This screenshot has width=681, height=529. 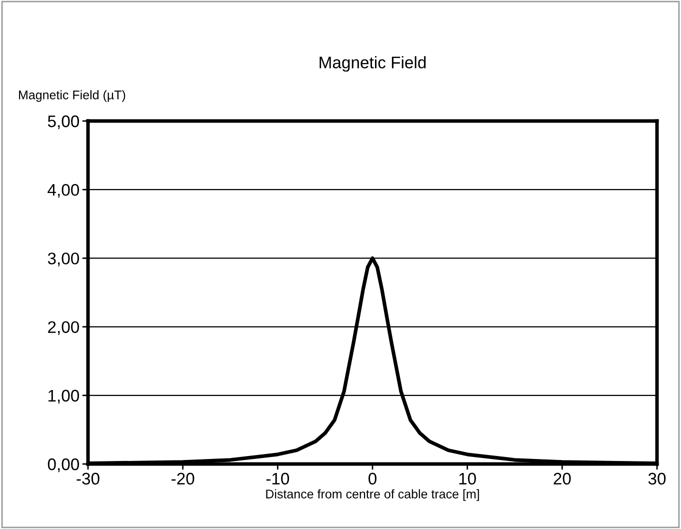 What do you see at coordinates (88, 478) in the screenshot?
I see `x-tick-label: -30` at bounding box center [88, 478].